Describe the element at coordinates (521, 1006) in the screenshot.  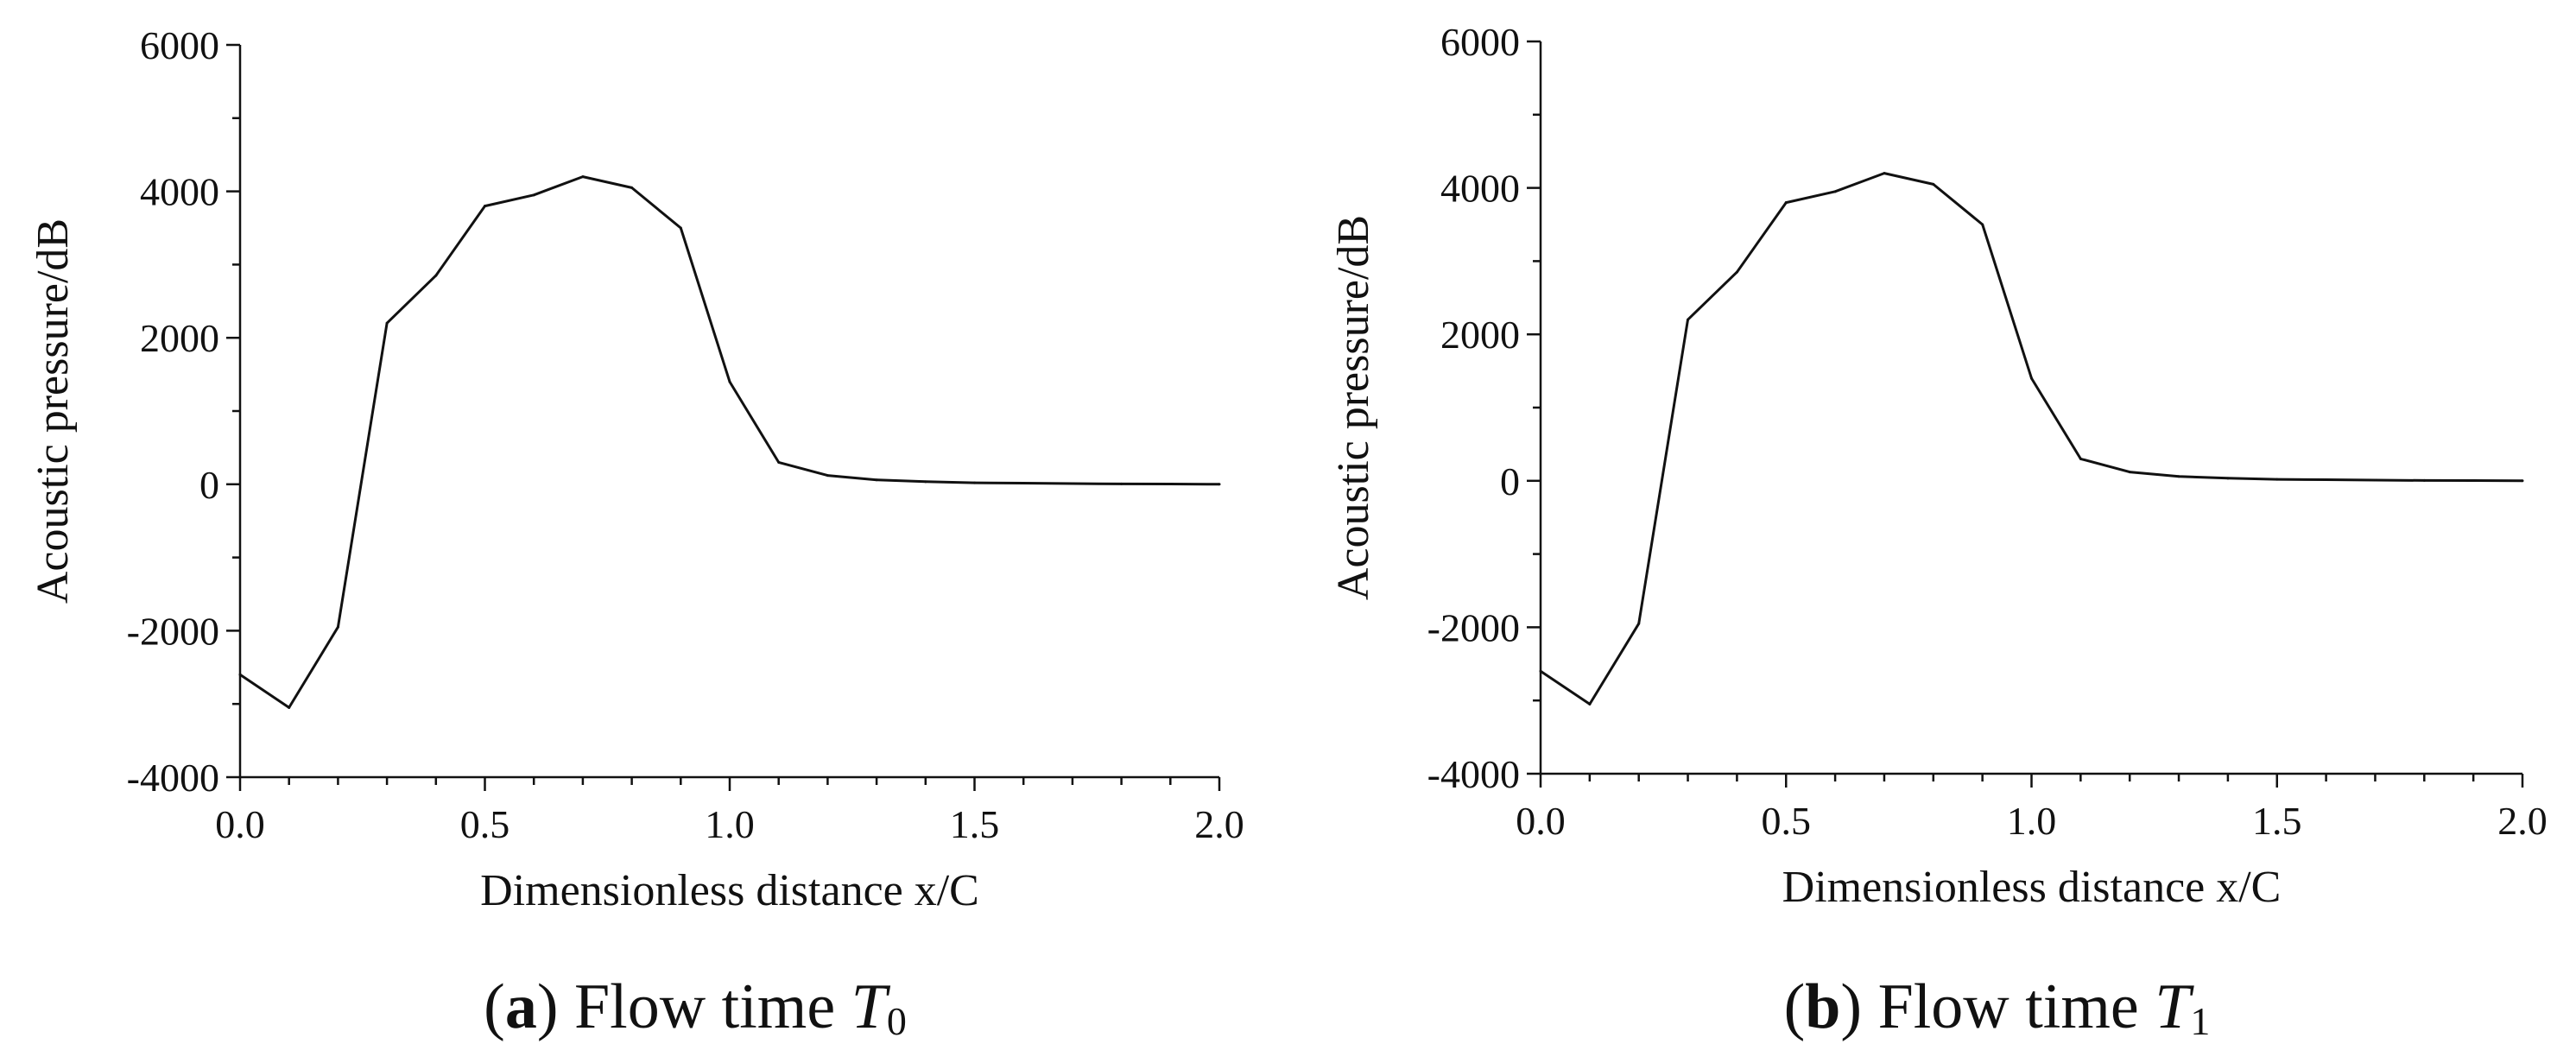
I see `caption-letter: a` at that location.